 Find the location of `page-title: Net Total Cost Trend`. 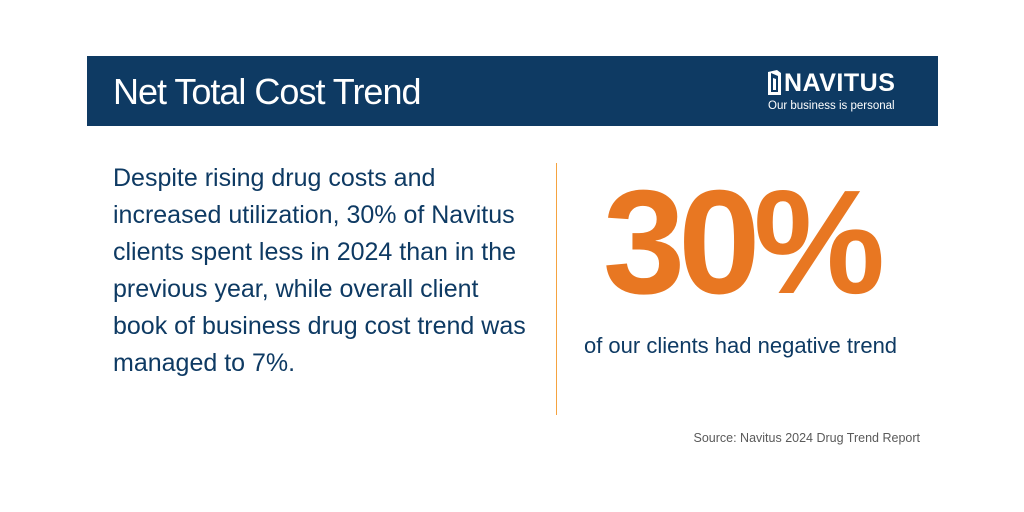

page-title: Net Total Cost Trend is located at coordinates (267, 91).